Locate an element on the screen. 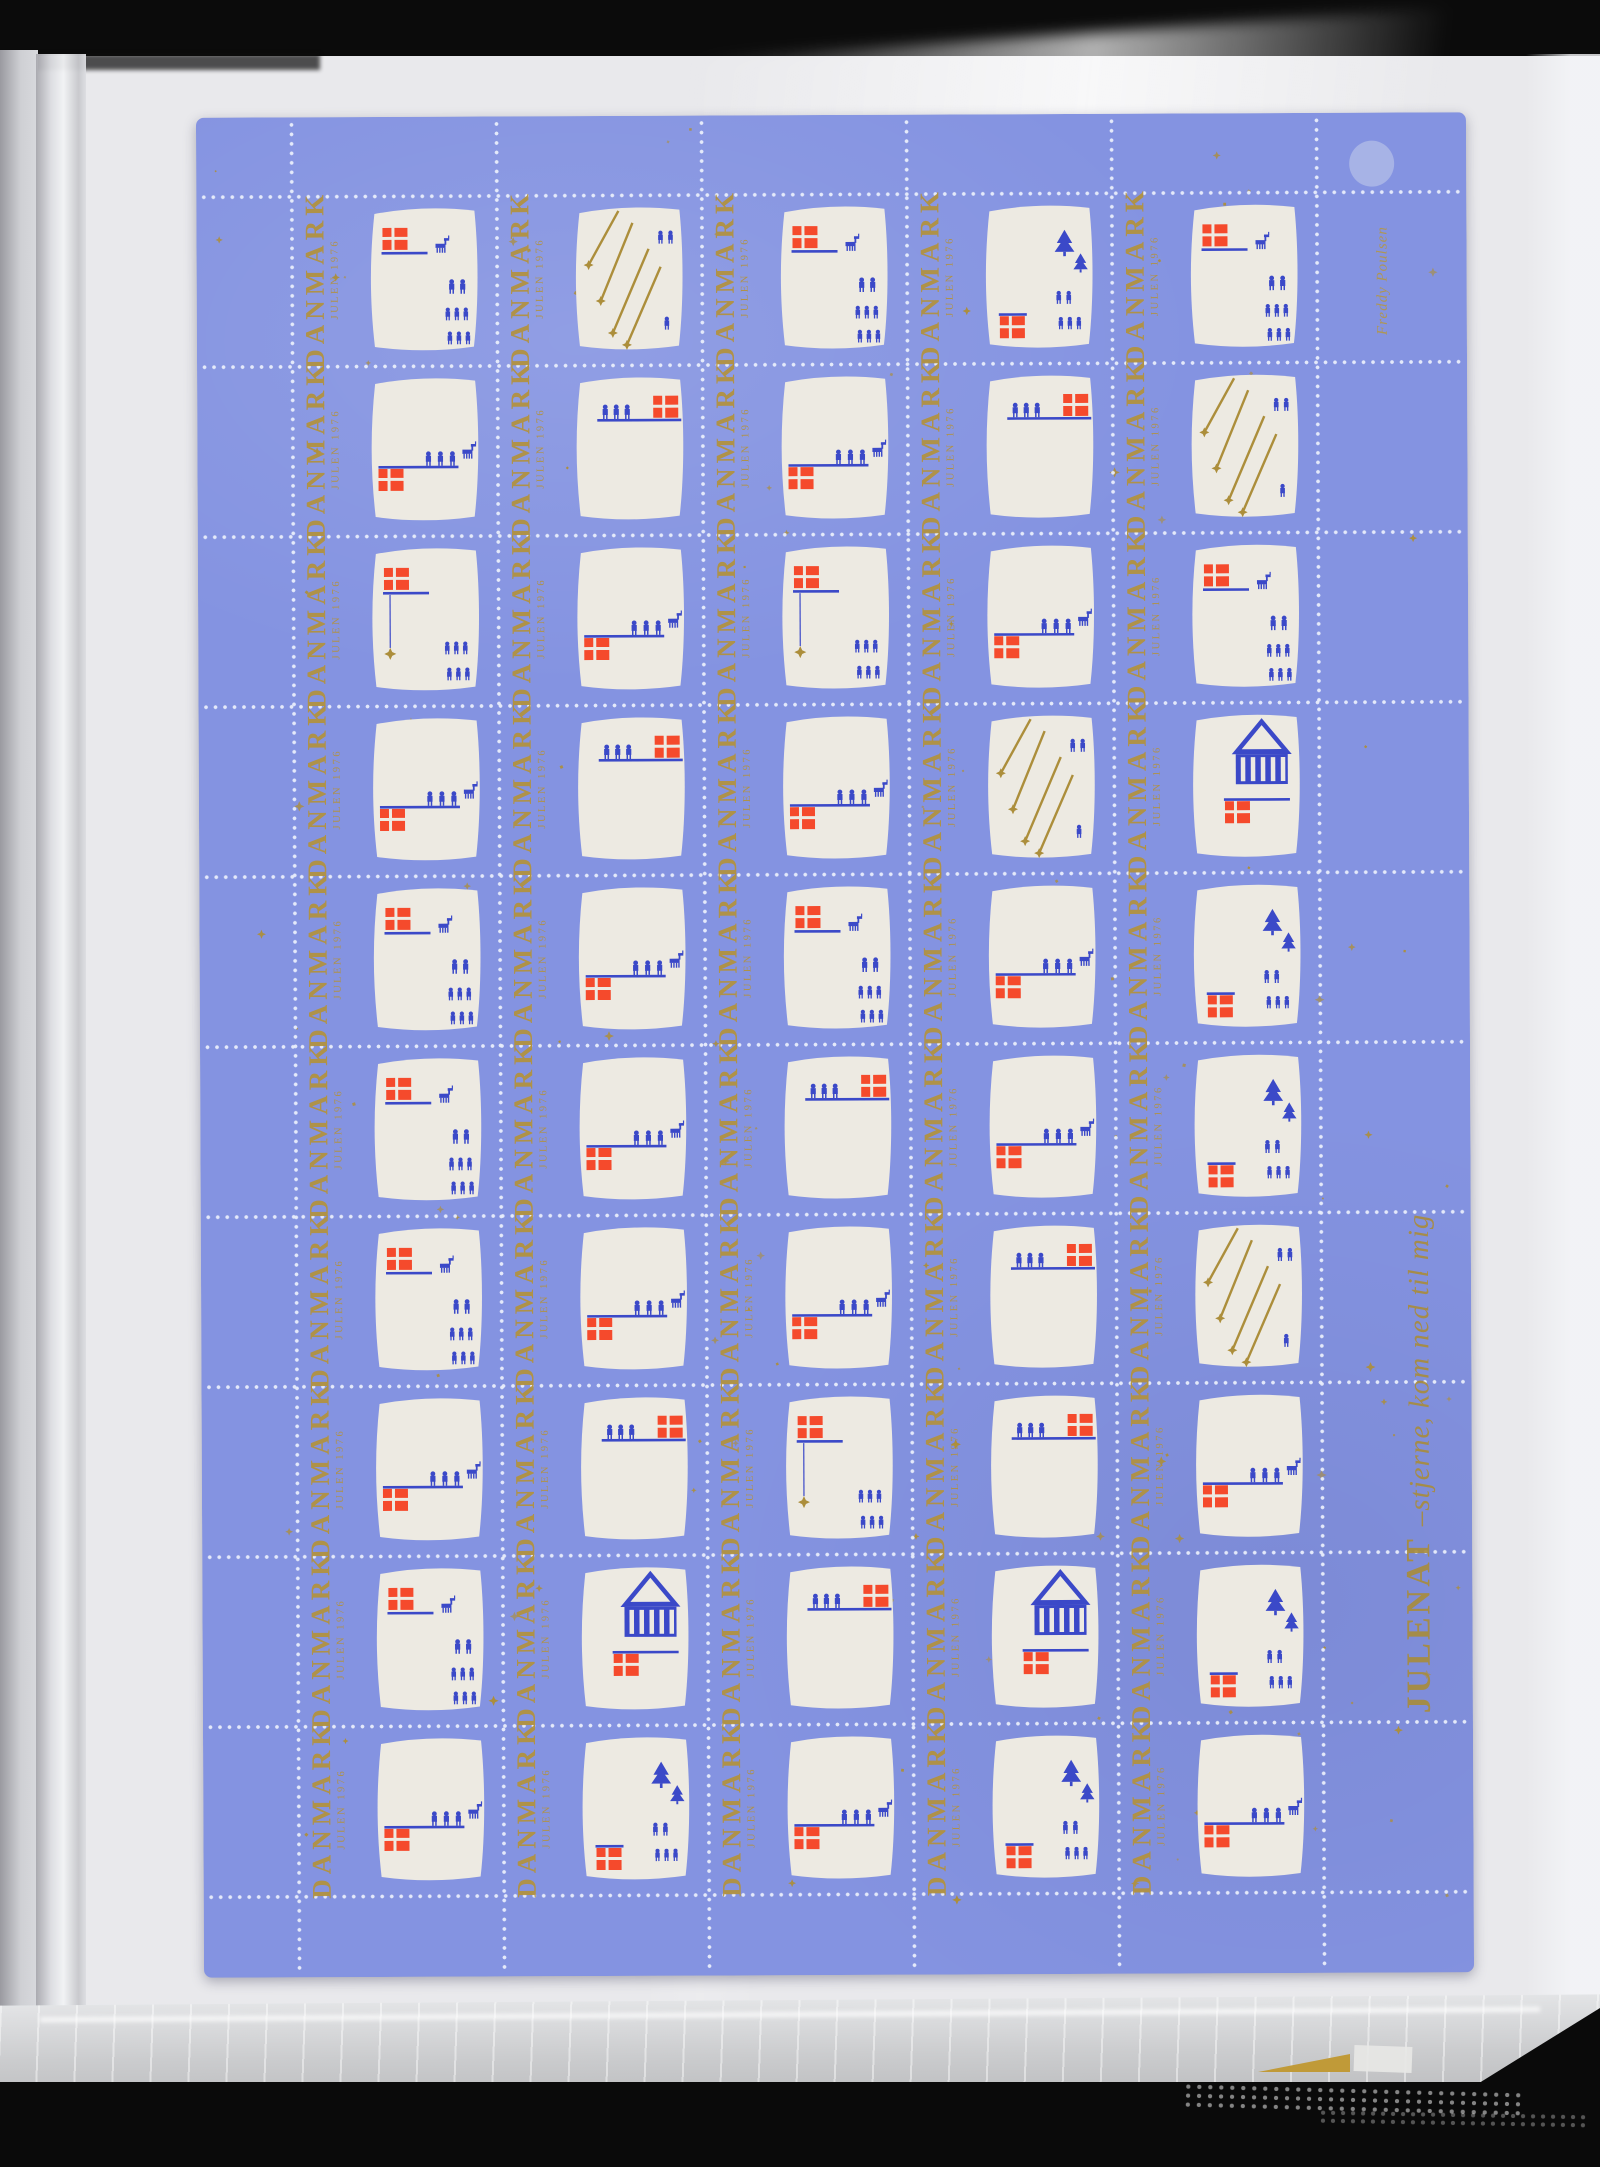 This screenshot has height=2167, width=1600. stamp-illustration-D is located at coordinates (630, 448).